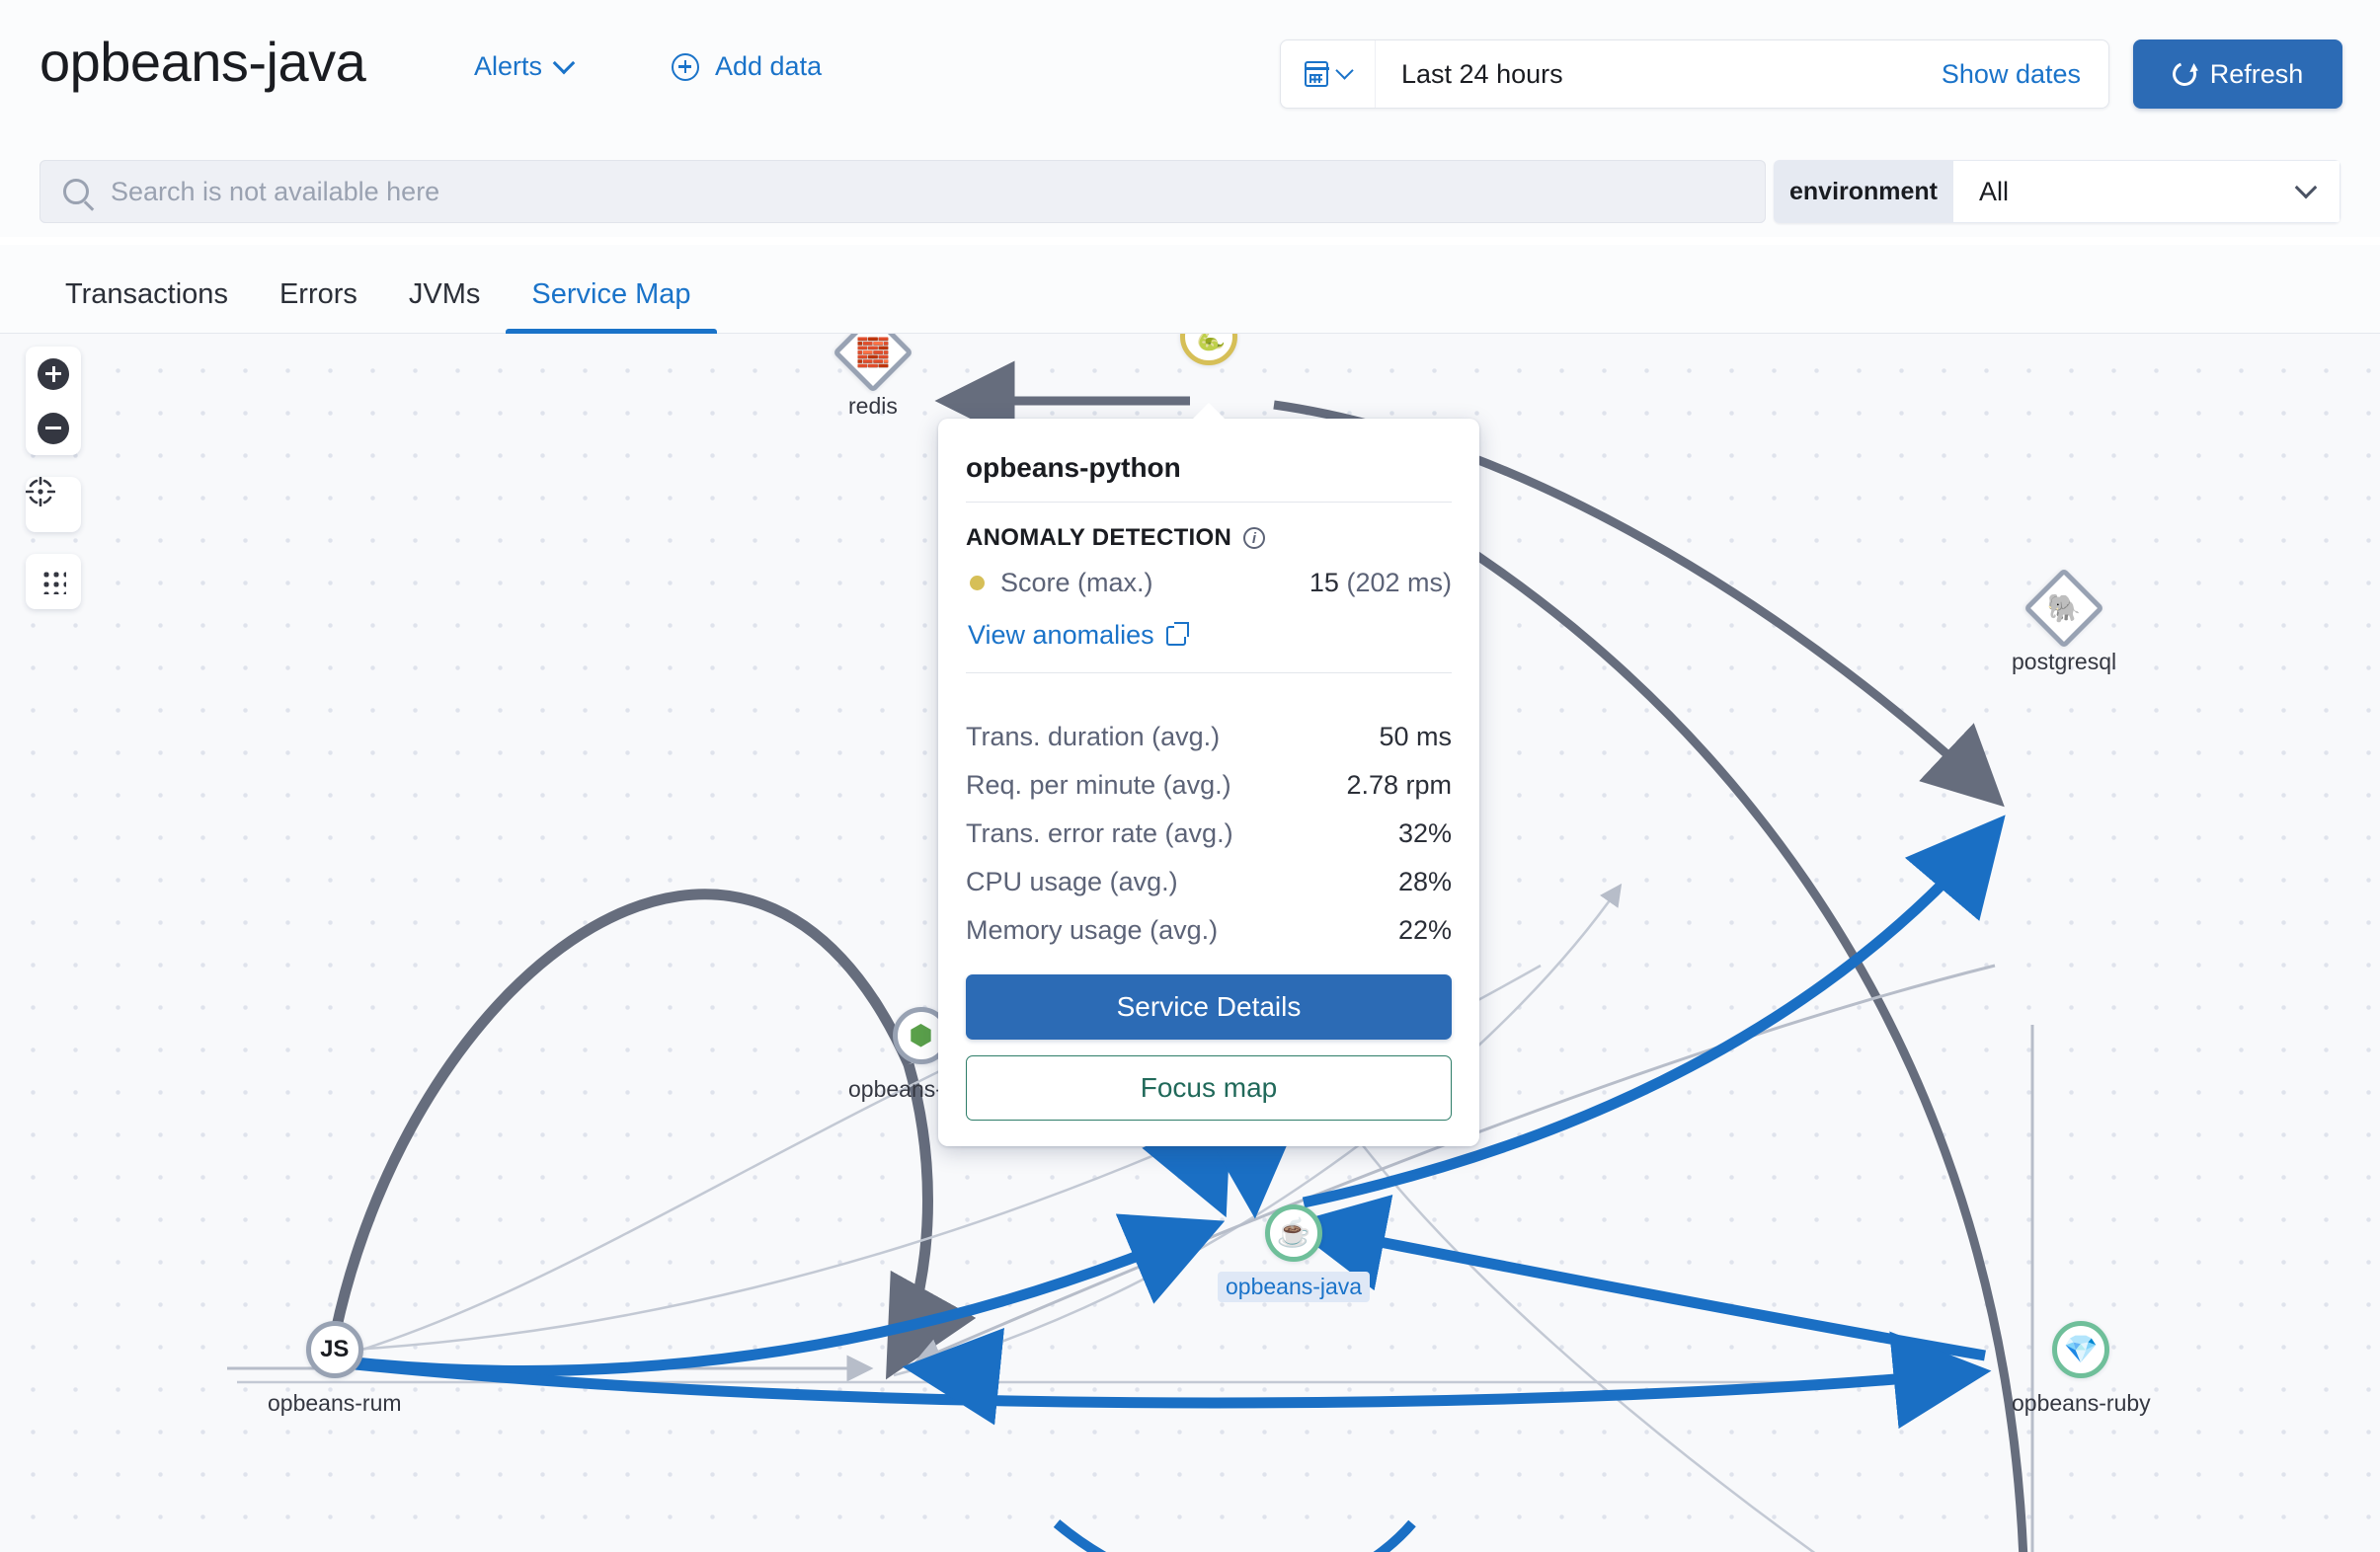  I want to click on anomaly-score-label: Score (max.), so click(1076, 582).